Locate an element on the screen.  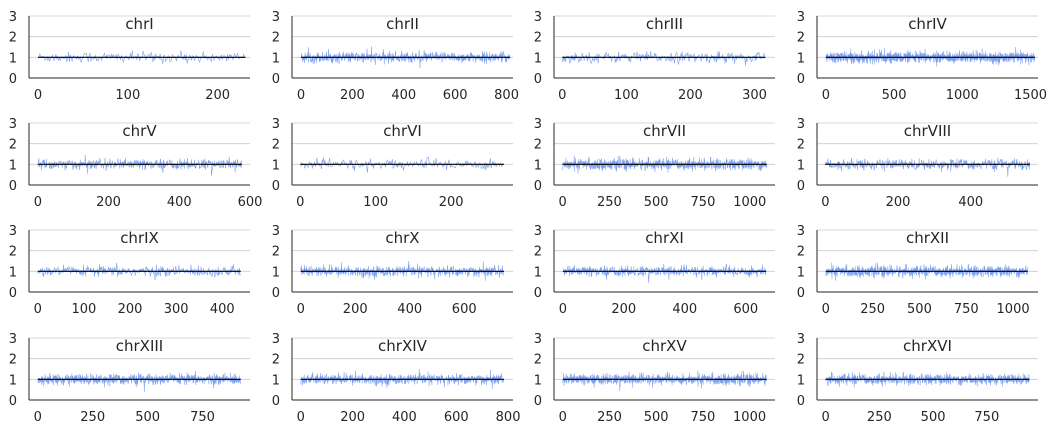
panel-title: chrXV is located at coordinates (664, 346).